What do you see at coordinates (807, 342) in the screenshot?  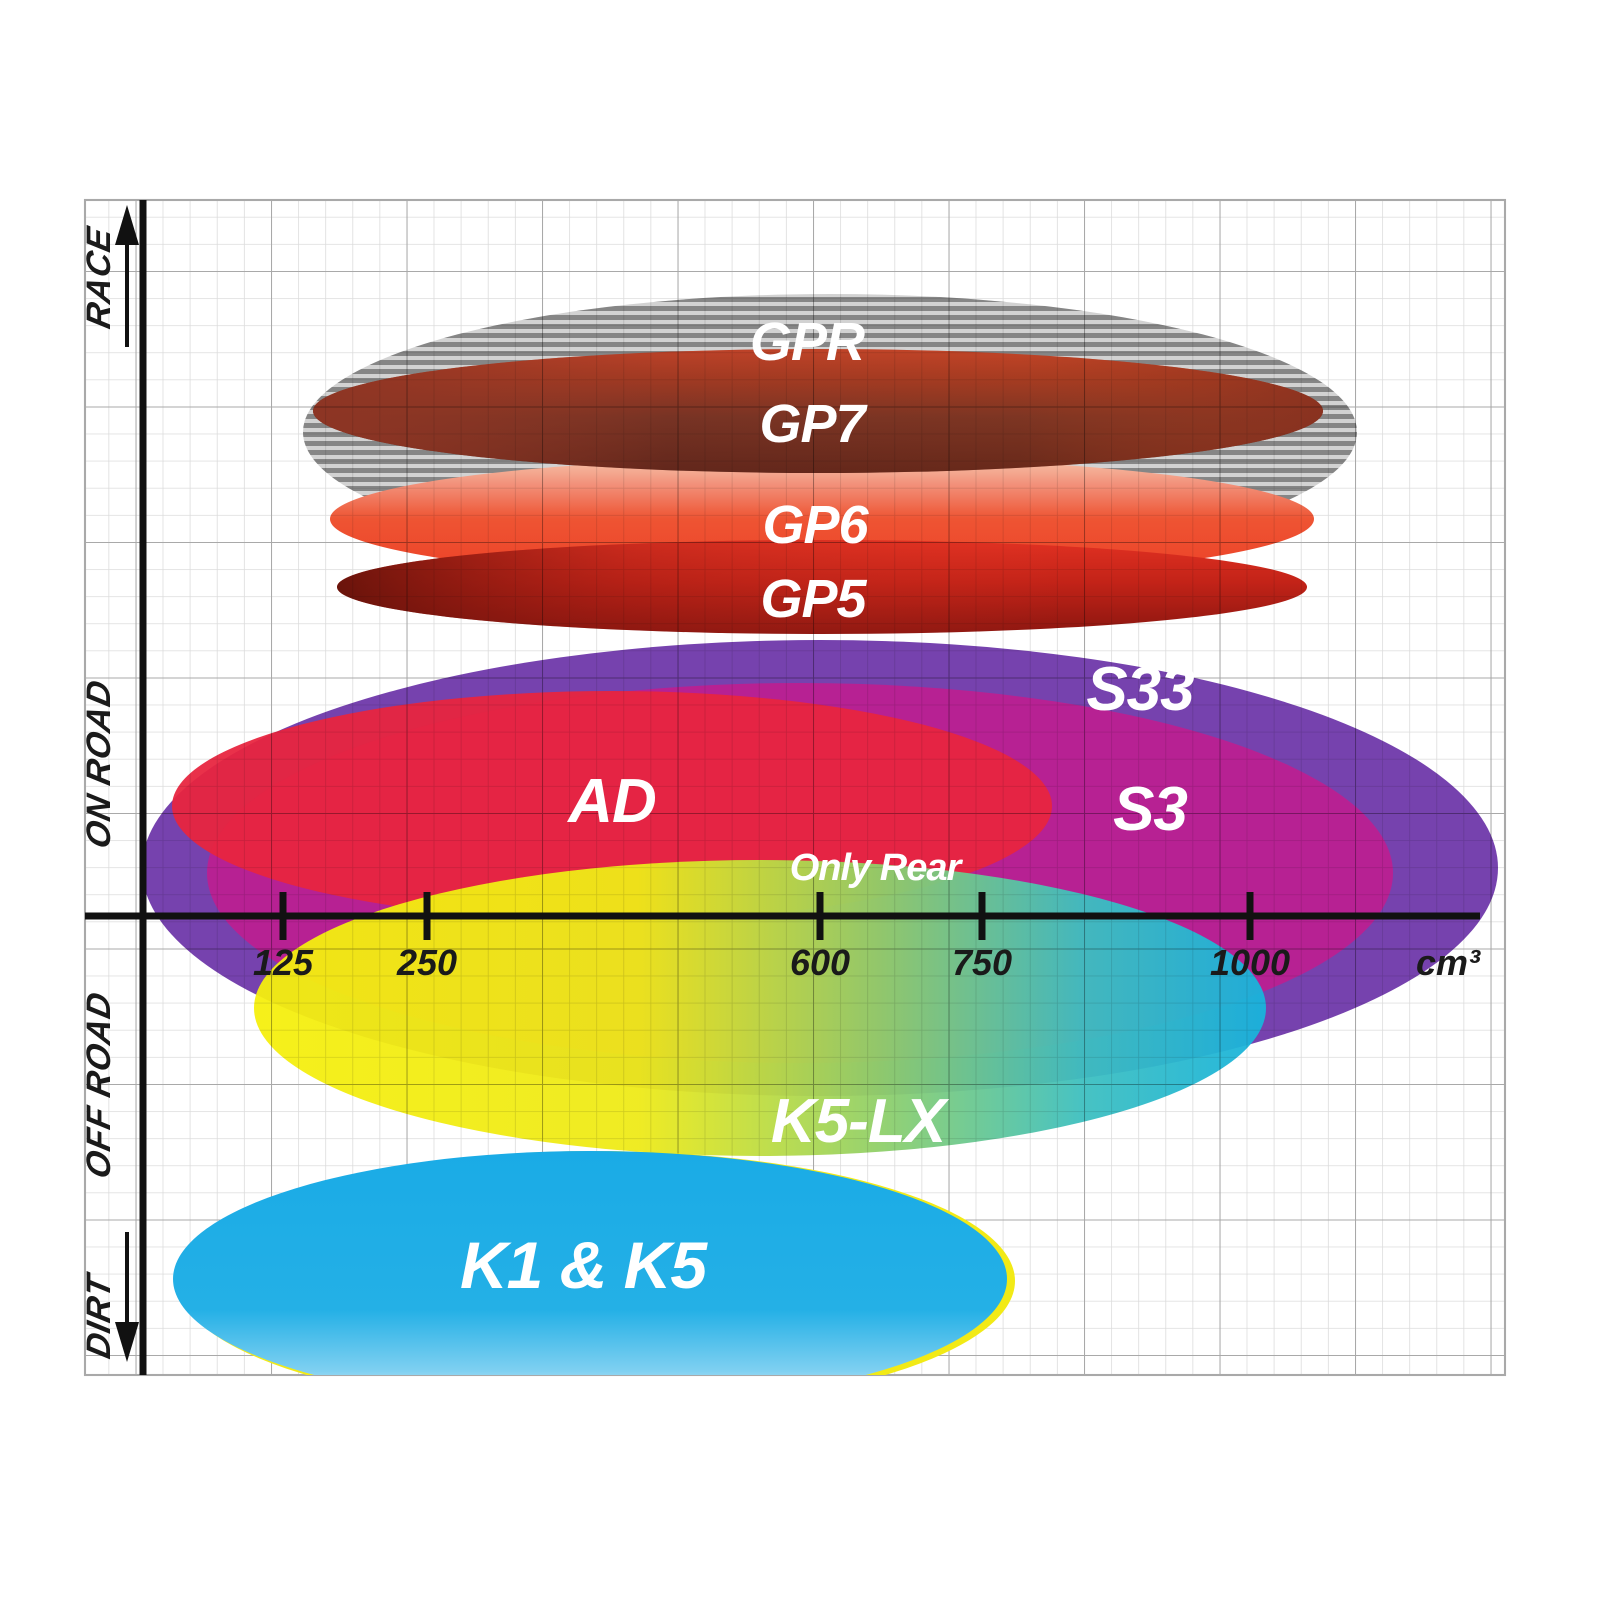 I see `region-label-gpr: GPR` at bounding box center [807, 342].